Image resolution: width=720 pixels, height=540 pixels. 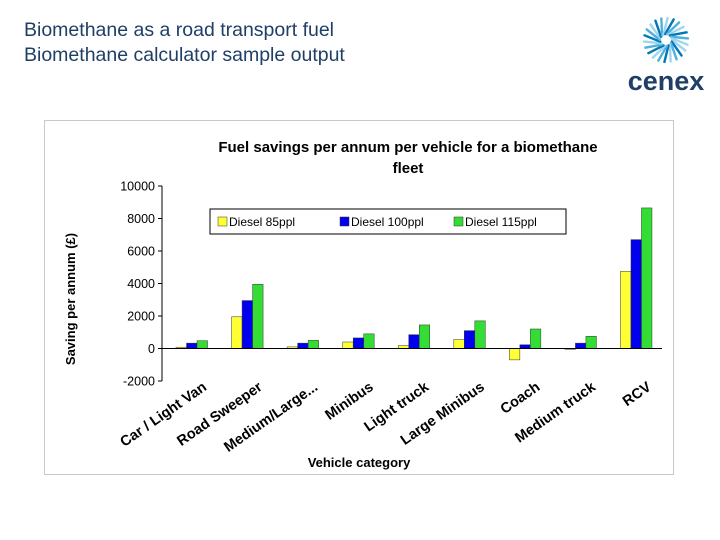 What do you see at coordinates (408, 168) in the screenshot?
I see `chart-title-line-2: fleet` at bounding box center [408, 168].